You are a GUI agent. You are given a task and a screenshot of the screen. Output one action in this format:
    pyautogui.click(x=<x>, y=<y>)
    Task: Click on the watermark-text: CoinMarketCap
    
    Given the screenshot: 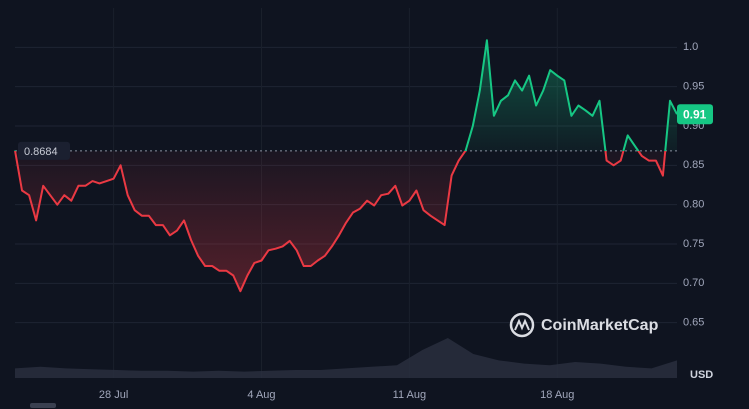 What is the action you would take?
    pyautogui.click(x=600, y=325)
    